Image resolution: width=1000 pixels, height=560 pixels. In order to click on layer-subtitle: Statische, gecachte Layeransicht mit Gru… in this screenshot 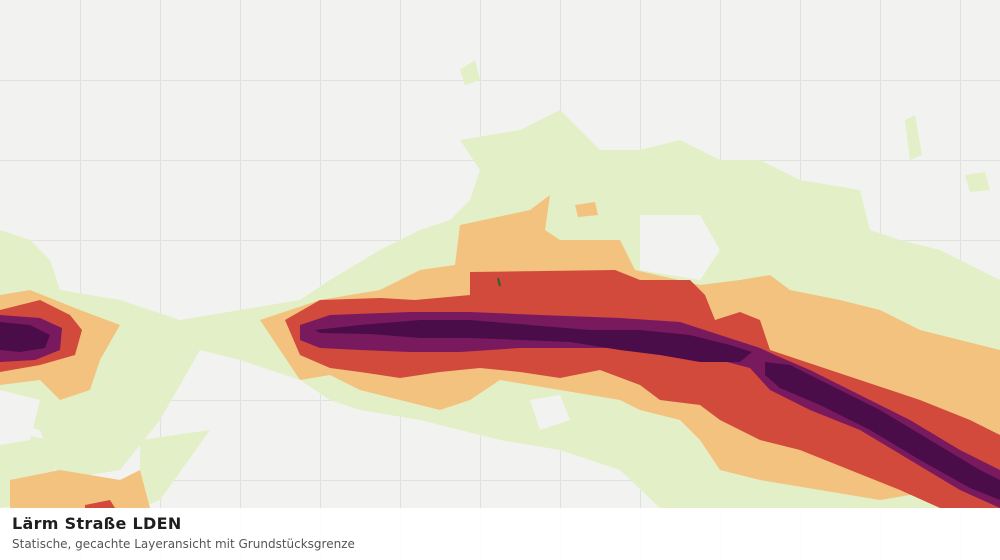, I will do `click(183, 544)`.